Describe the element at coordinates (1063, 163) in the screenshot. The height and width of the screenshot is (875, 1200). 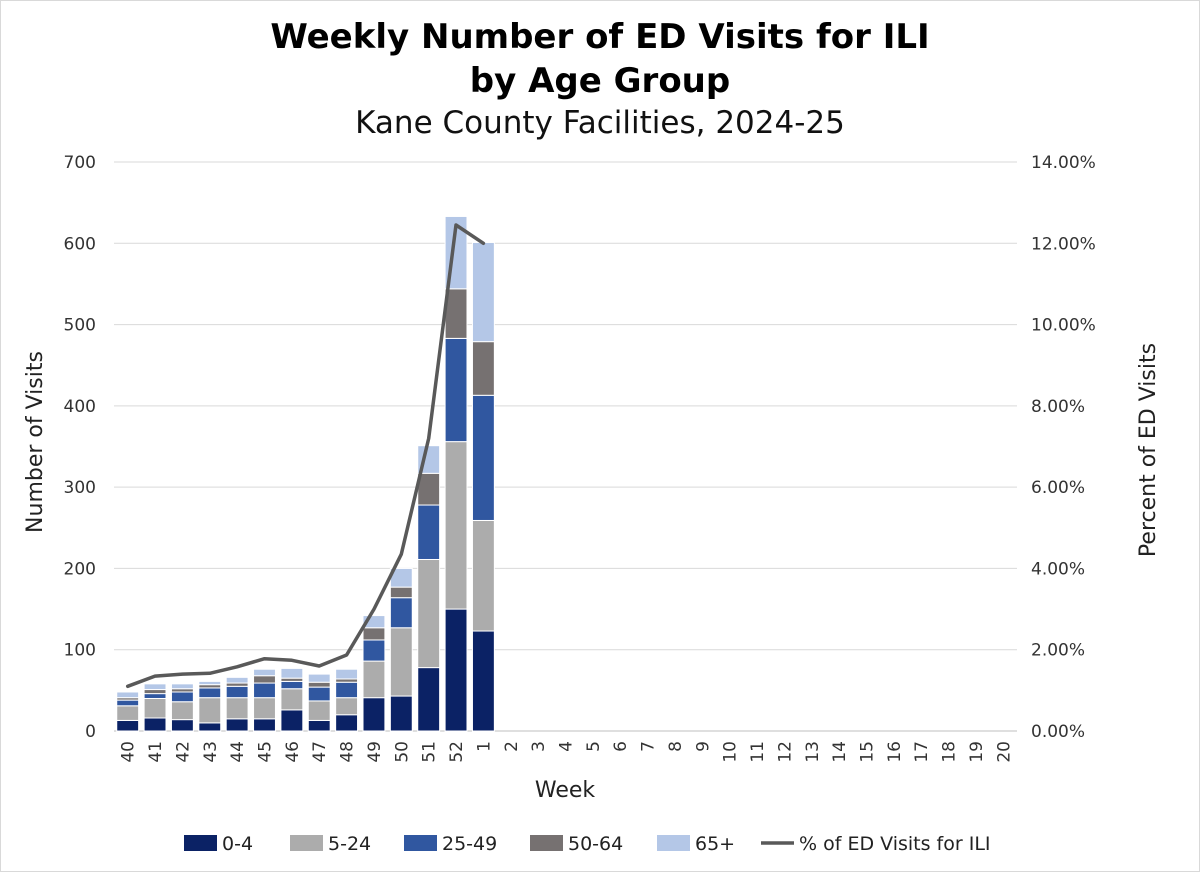
I see `y2-tick-label: 14.00%` at that location.